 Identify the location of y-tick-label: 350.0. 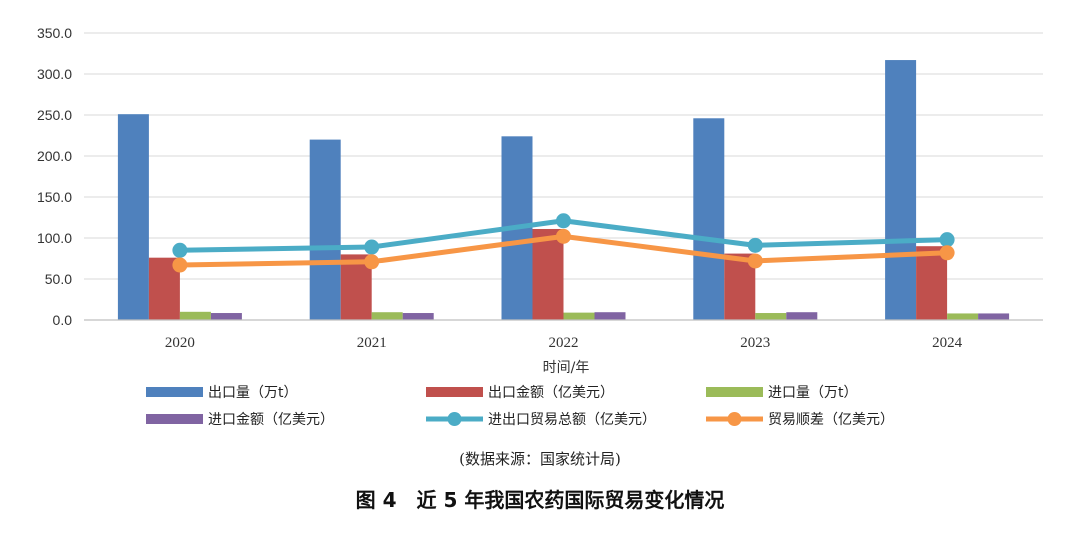
(54, 33).